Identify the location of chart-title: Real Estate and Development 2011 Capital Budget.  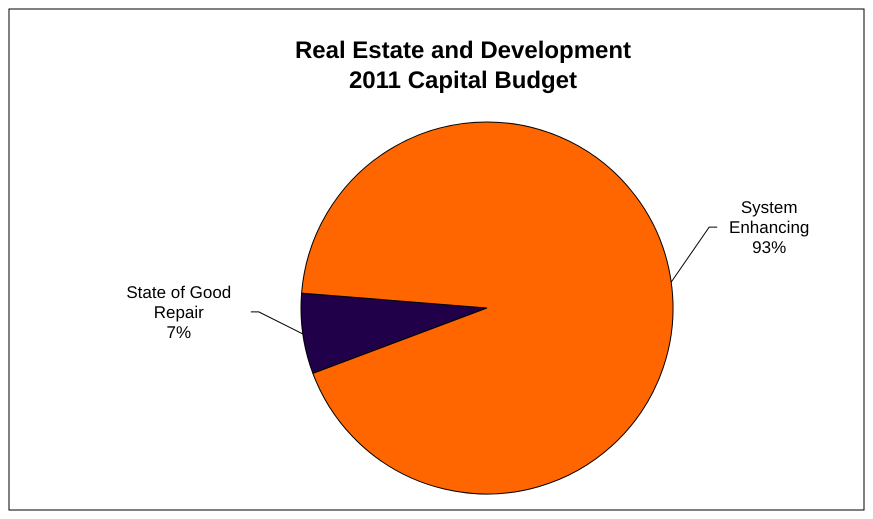
(463, 65).